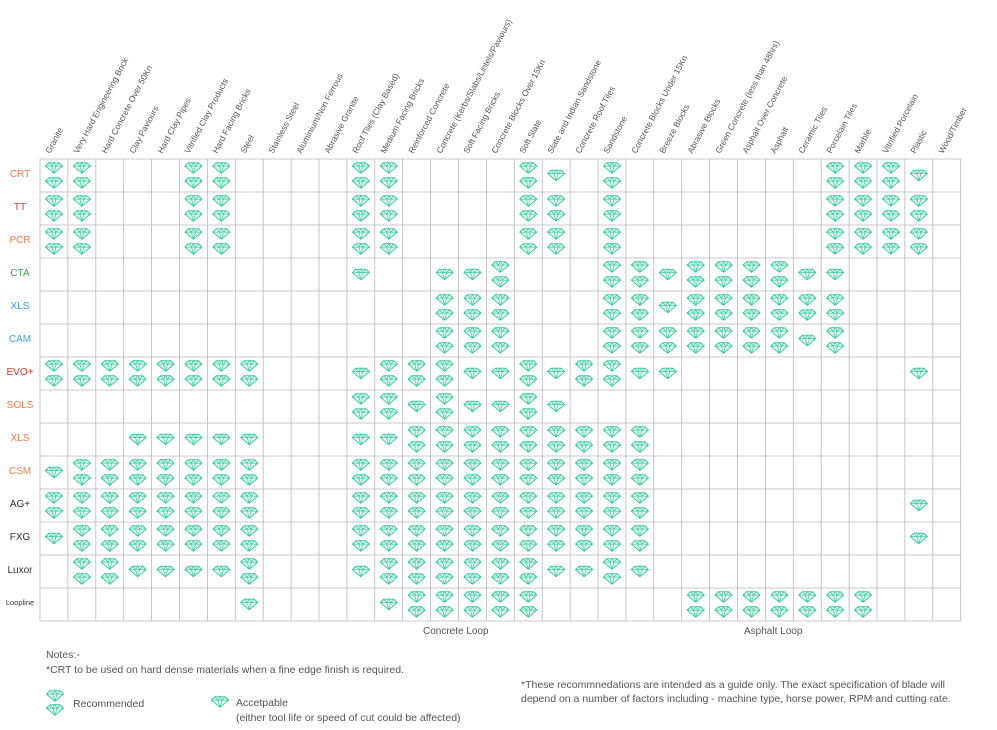  Describe the element at coordinates (20, 471) in the screenshot. I see `blade-label: CSM` at that location.